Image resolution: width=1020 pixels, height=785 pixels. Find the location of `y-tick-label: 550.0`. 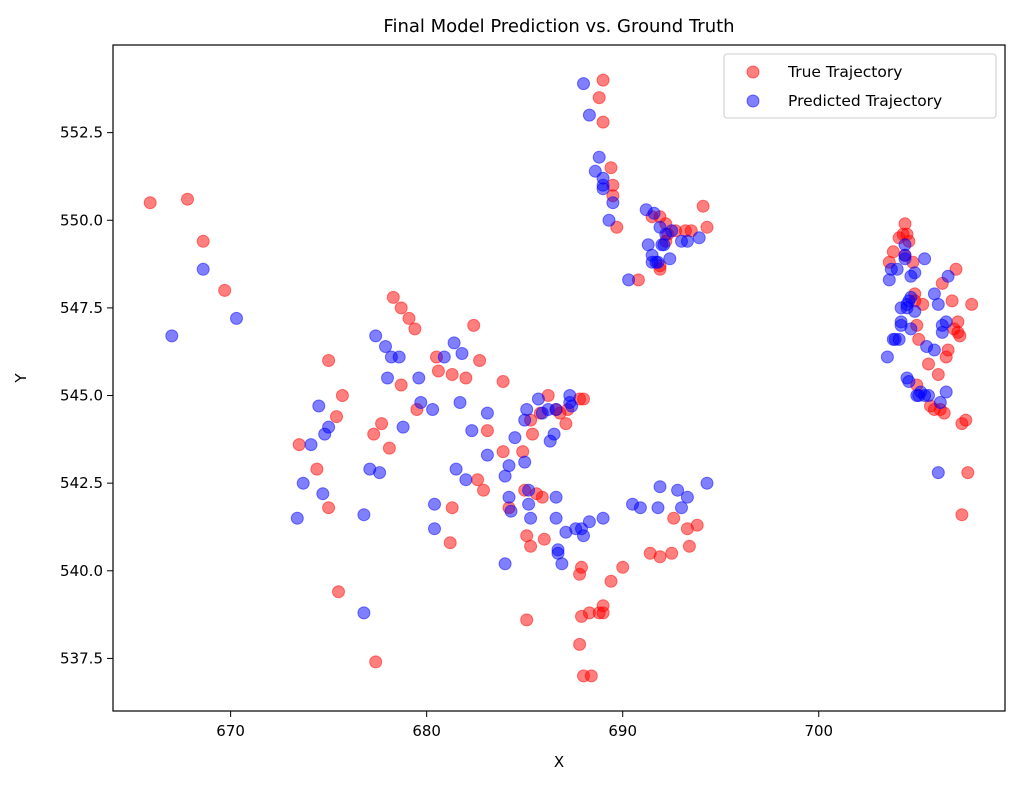

y-tick-label: 550.0 is located at coordinates (81, 220).